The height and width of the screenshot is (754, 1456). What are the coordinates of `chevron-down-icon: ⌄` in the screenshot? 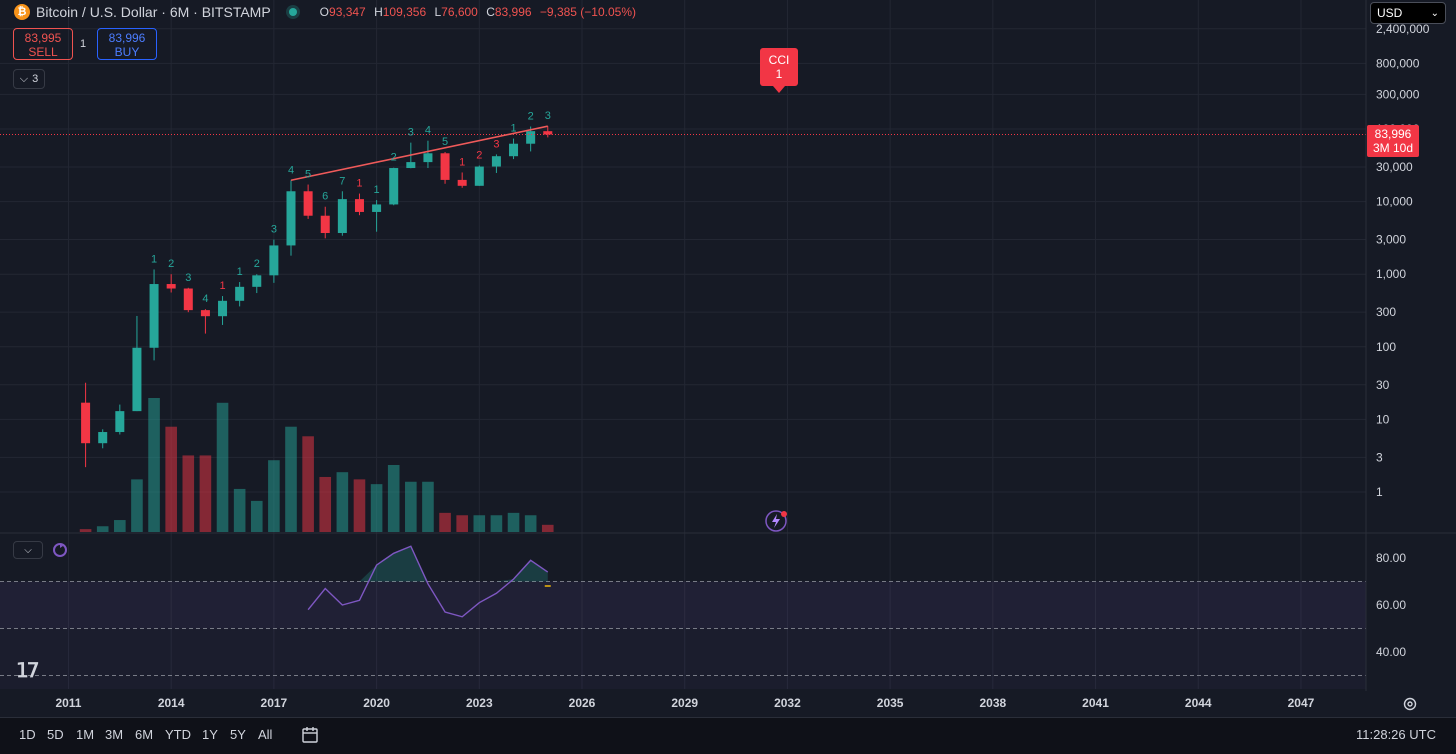 It's located at (1434, 13).